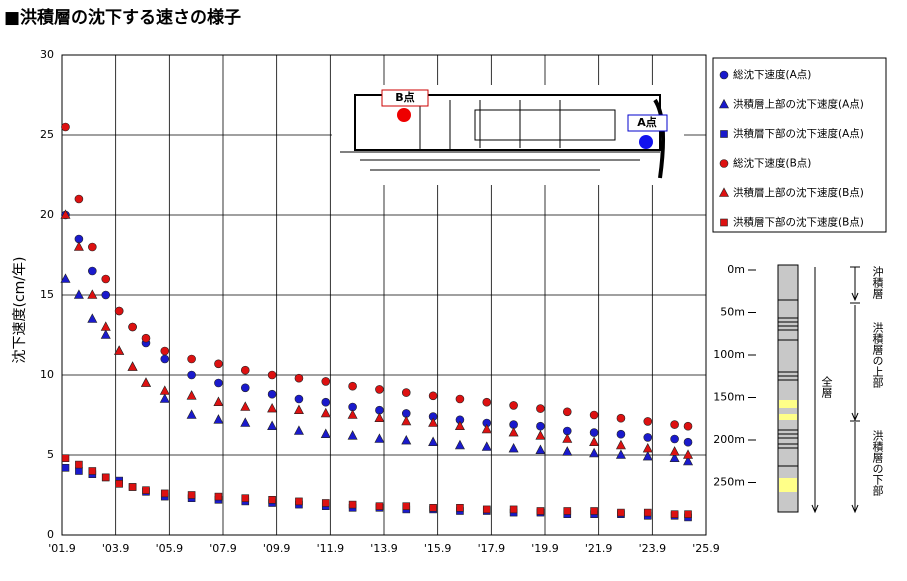 The height and width of the screenshot is (581, 907). What do you see at coordinates (772, 74) in the screenshot?
I see `legend-label: 総沈下速度(A点)` at bounding box center [772, 74].